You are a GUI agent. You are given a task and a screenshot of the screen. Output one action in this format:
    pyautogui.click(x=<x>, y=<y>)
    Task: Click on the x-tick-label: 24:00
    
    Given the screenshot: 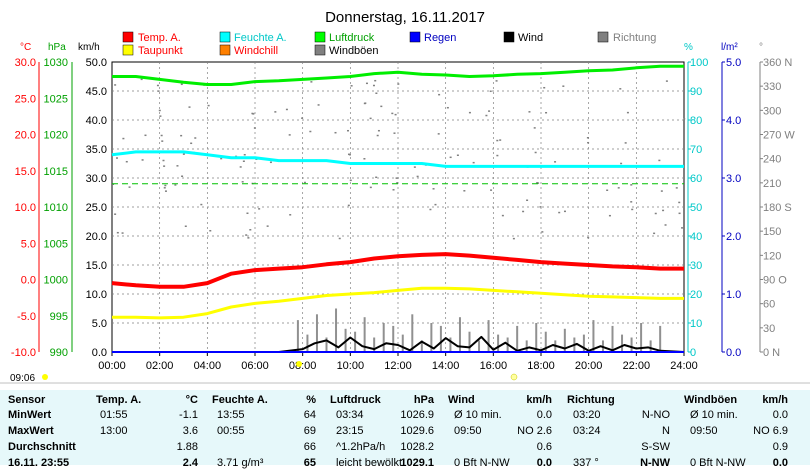 What is the action you would take?
    pyautogui.click(x=684, y=366)
    